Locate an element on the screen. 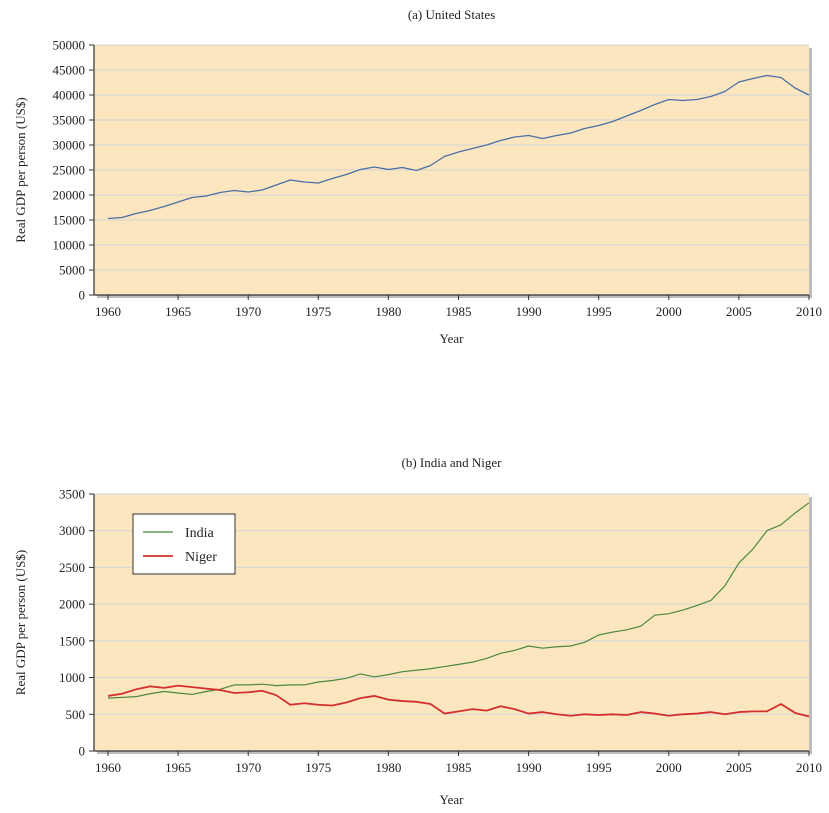 The height and width of the screenshot is (813, 829). y-tick-label: 35000 is located at coordinates (69, 120).